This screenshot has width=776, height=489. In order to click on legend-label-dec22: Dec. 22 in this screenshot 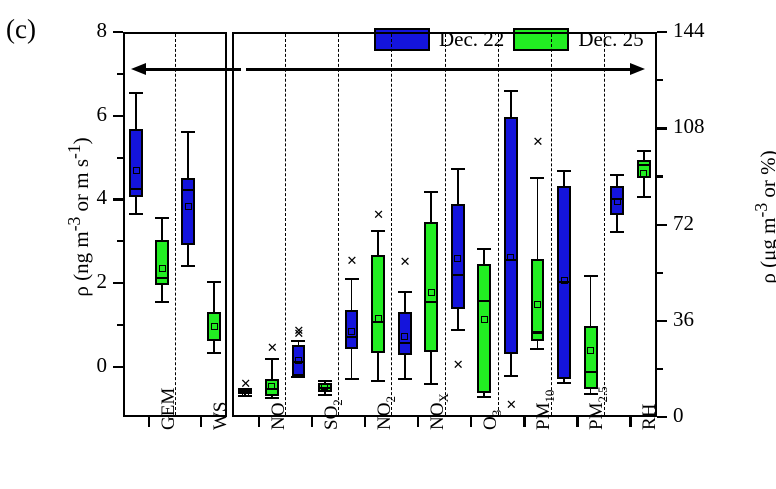, I will do `click(472, 39)`.